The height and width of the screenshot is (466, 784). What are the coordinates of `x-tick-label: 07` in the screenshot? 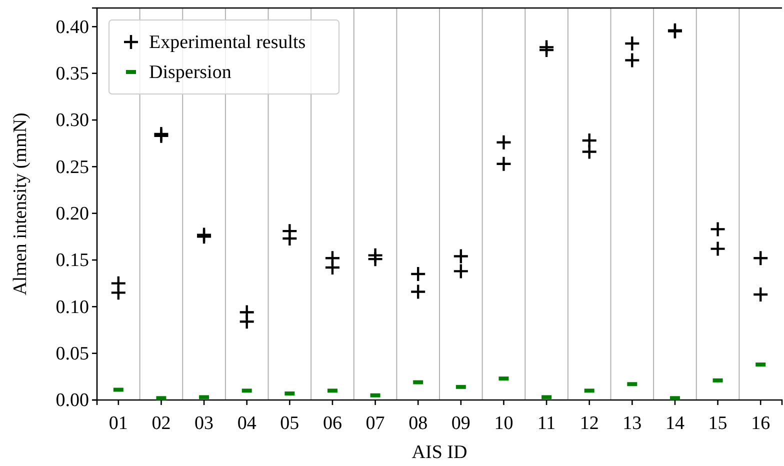 It's located at (375, 423).